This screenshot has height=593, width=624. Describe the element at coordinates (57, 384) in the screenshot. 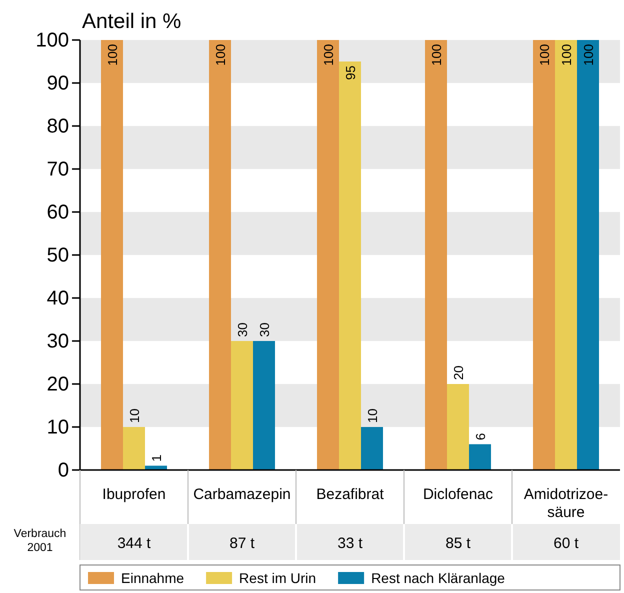

I see `y-tick-label: 20` at that location.